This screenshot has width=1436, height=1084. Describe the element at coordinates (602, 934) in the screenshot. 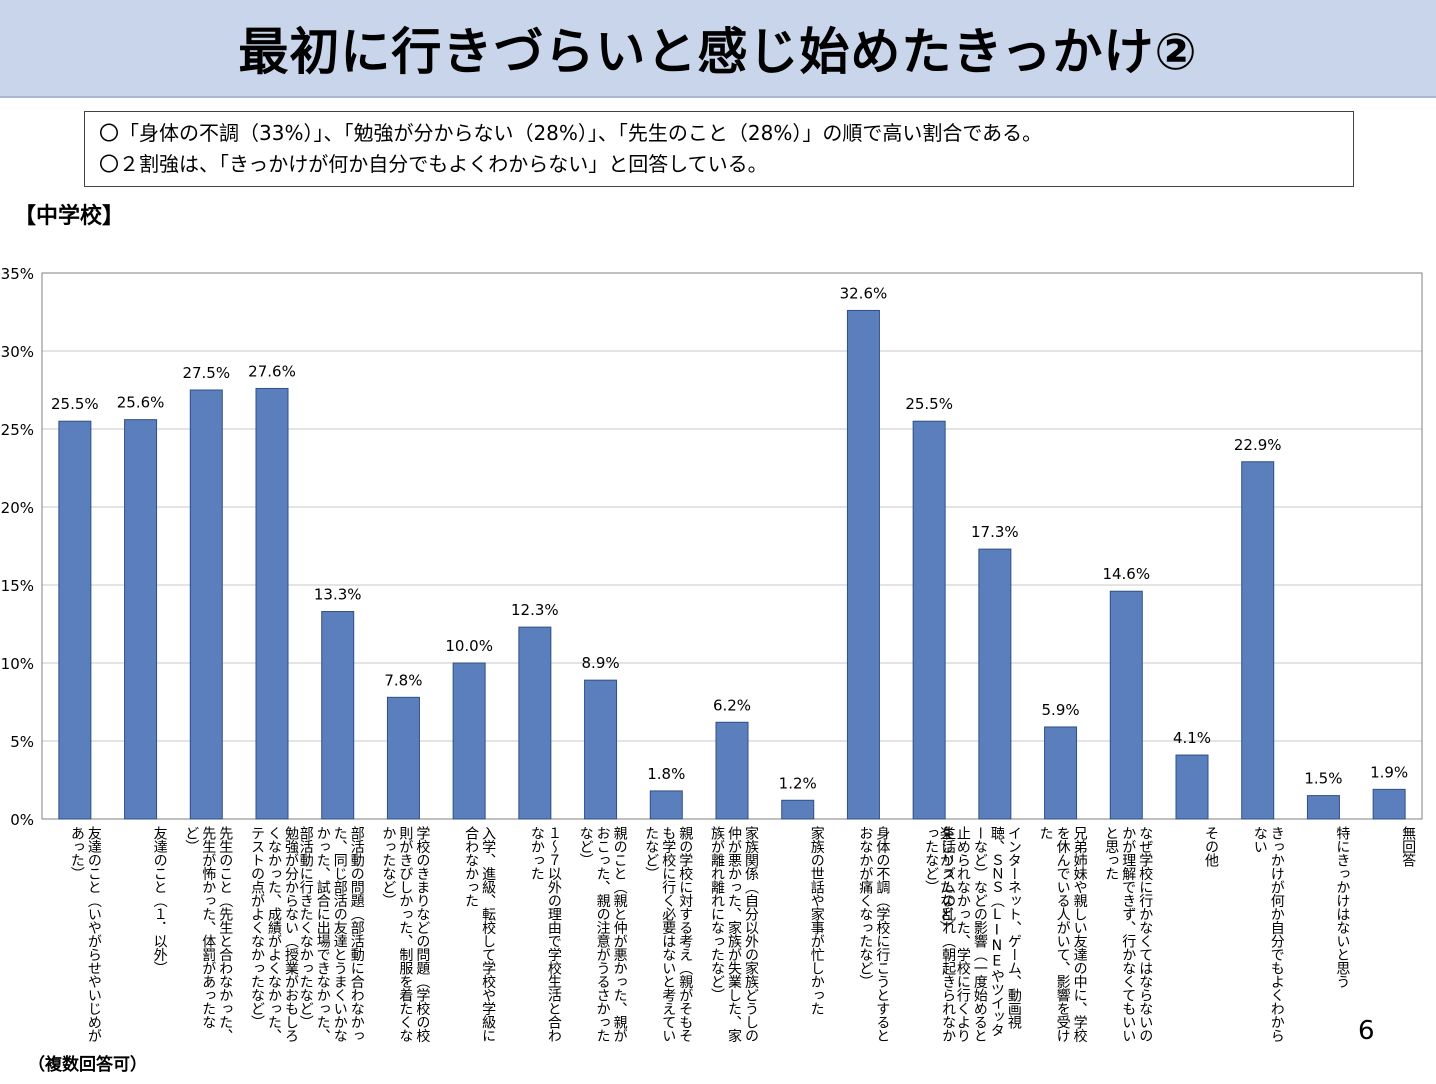

I see `x-tick-label: 親のこと（親と仲が悪かった、親がおこった、親の注意がうるさかったなど）` at that location.